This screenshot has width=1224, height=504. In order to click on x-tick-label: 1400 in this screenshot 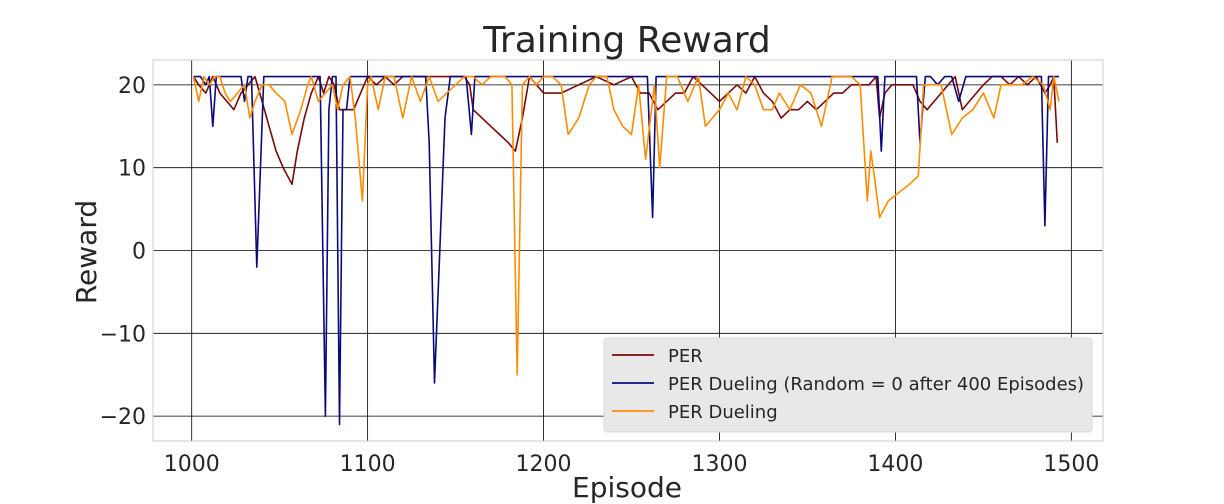, I will do `click(895, 464)`.